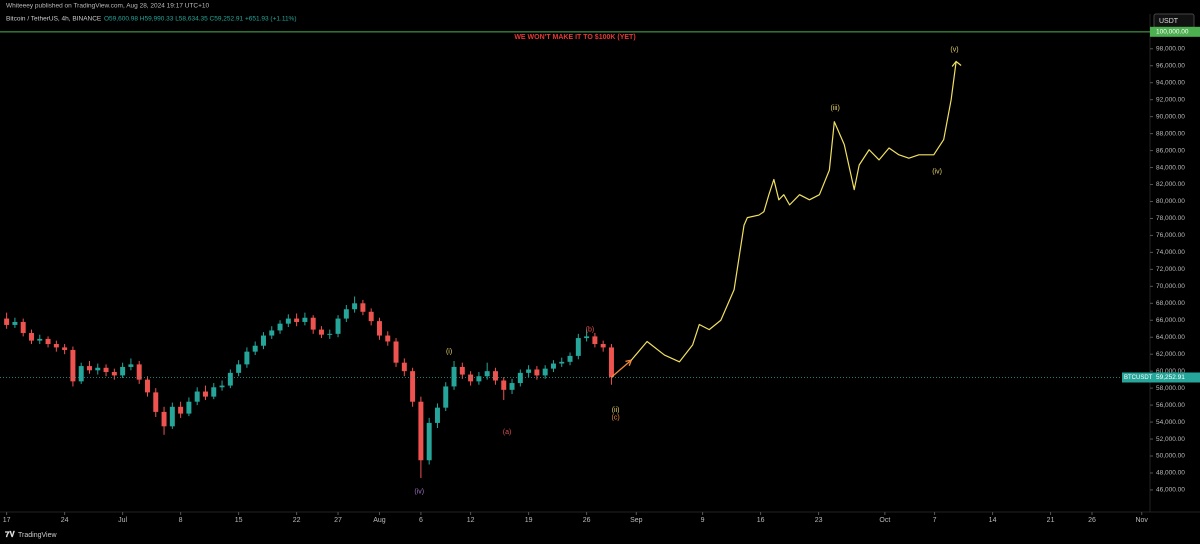 The image size is (1200, 544). Describe the element at coordinates (449, 351) in the screenshot. I see `wave-label: (i)` at that location.